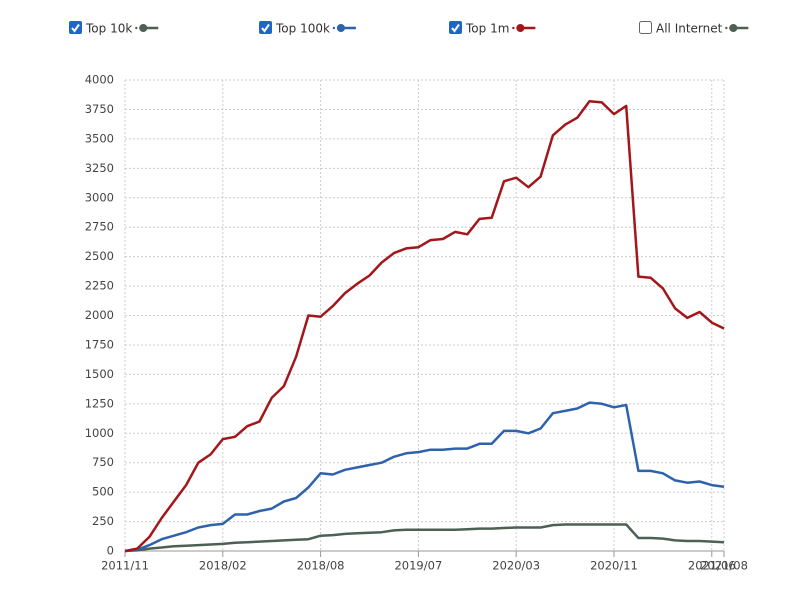 Image resolution: width=795 pixels, height=612 pixels. What do you see at coordinates (487, 29) in the screenshot?
I see `legend-label: Top 1m` at bounding box center [487, 29].